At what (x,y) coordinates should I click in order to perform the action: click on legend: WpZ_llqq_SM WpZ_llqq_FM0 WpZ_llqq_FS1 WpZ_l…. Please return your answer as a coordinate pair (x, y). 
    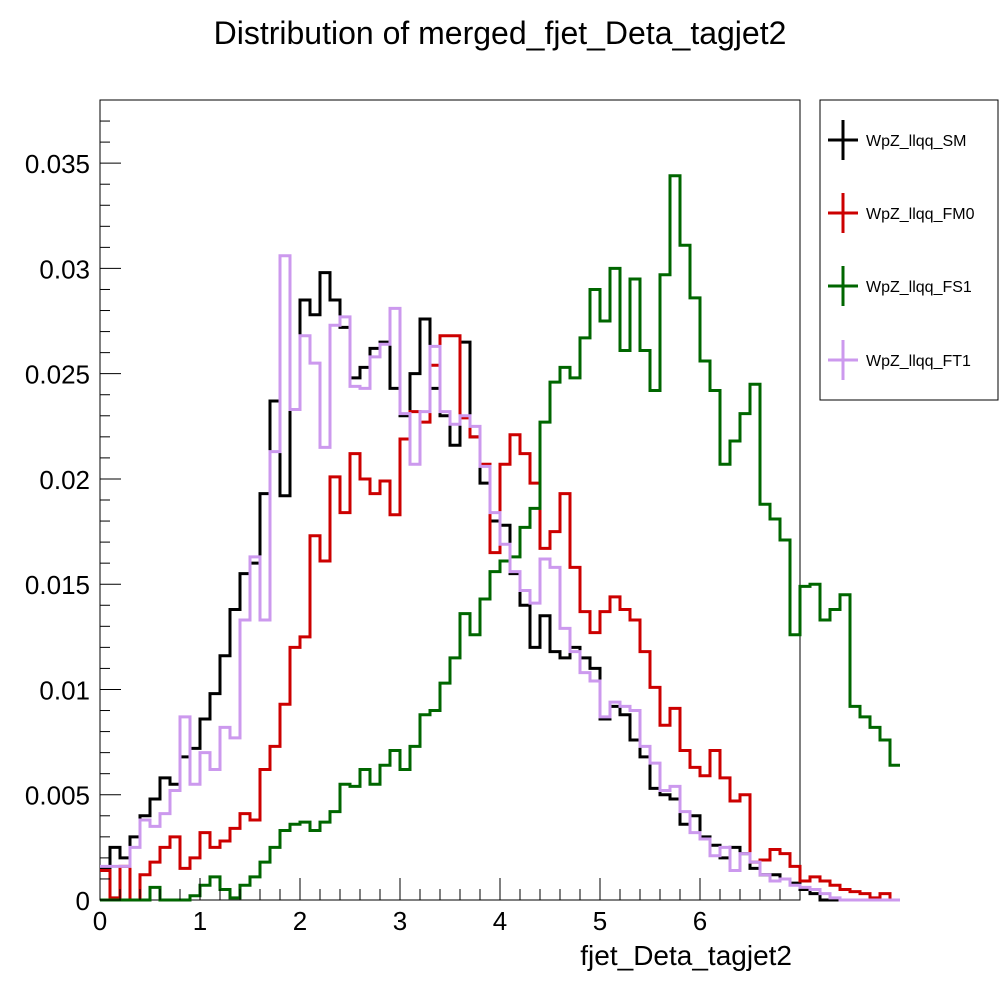
    Looking at the image, I should click on (901, 250).